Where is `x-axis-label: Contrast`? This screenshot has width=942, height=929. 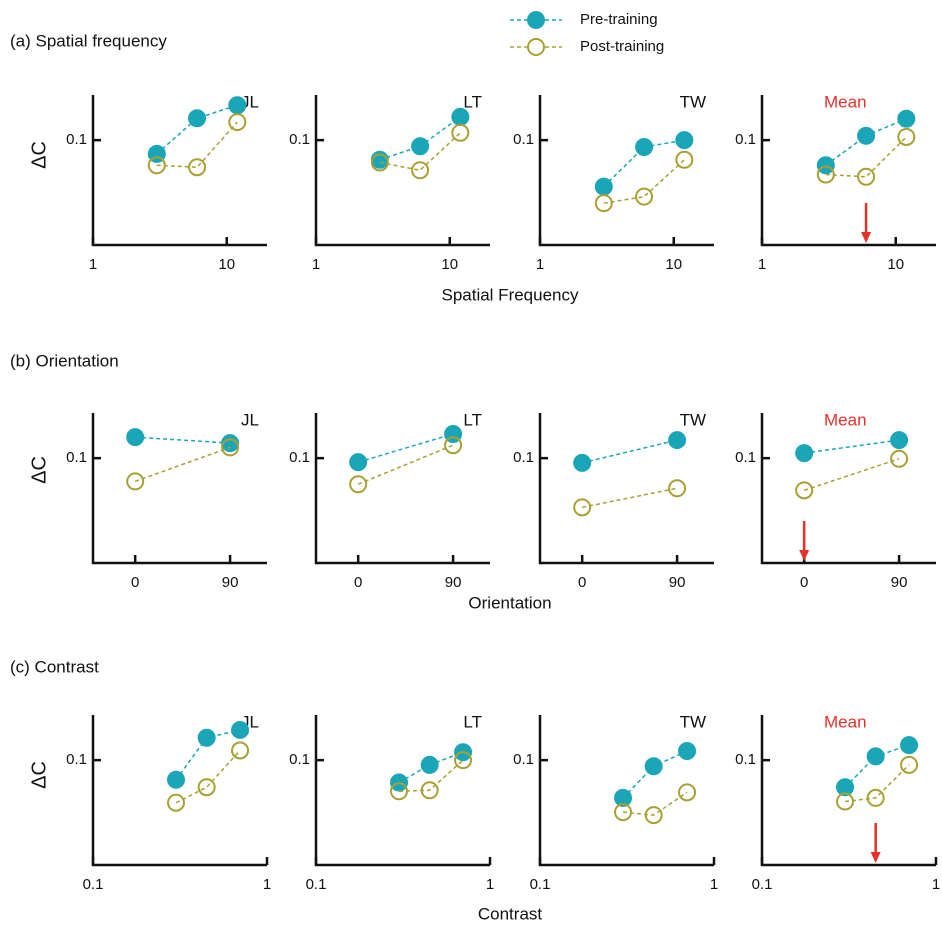 x-axis-label: Contrast is located at coordinates (510, 913).